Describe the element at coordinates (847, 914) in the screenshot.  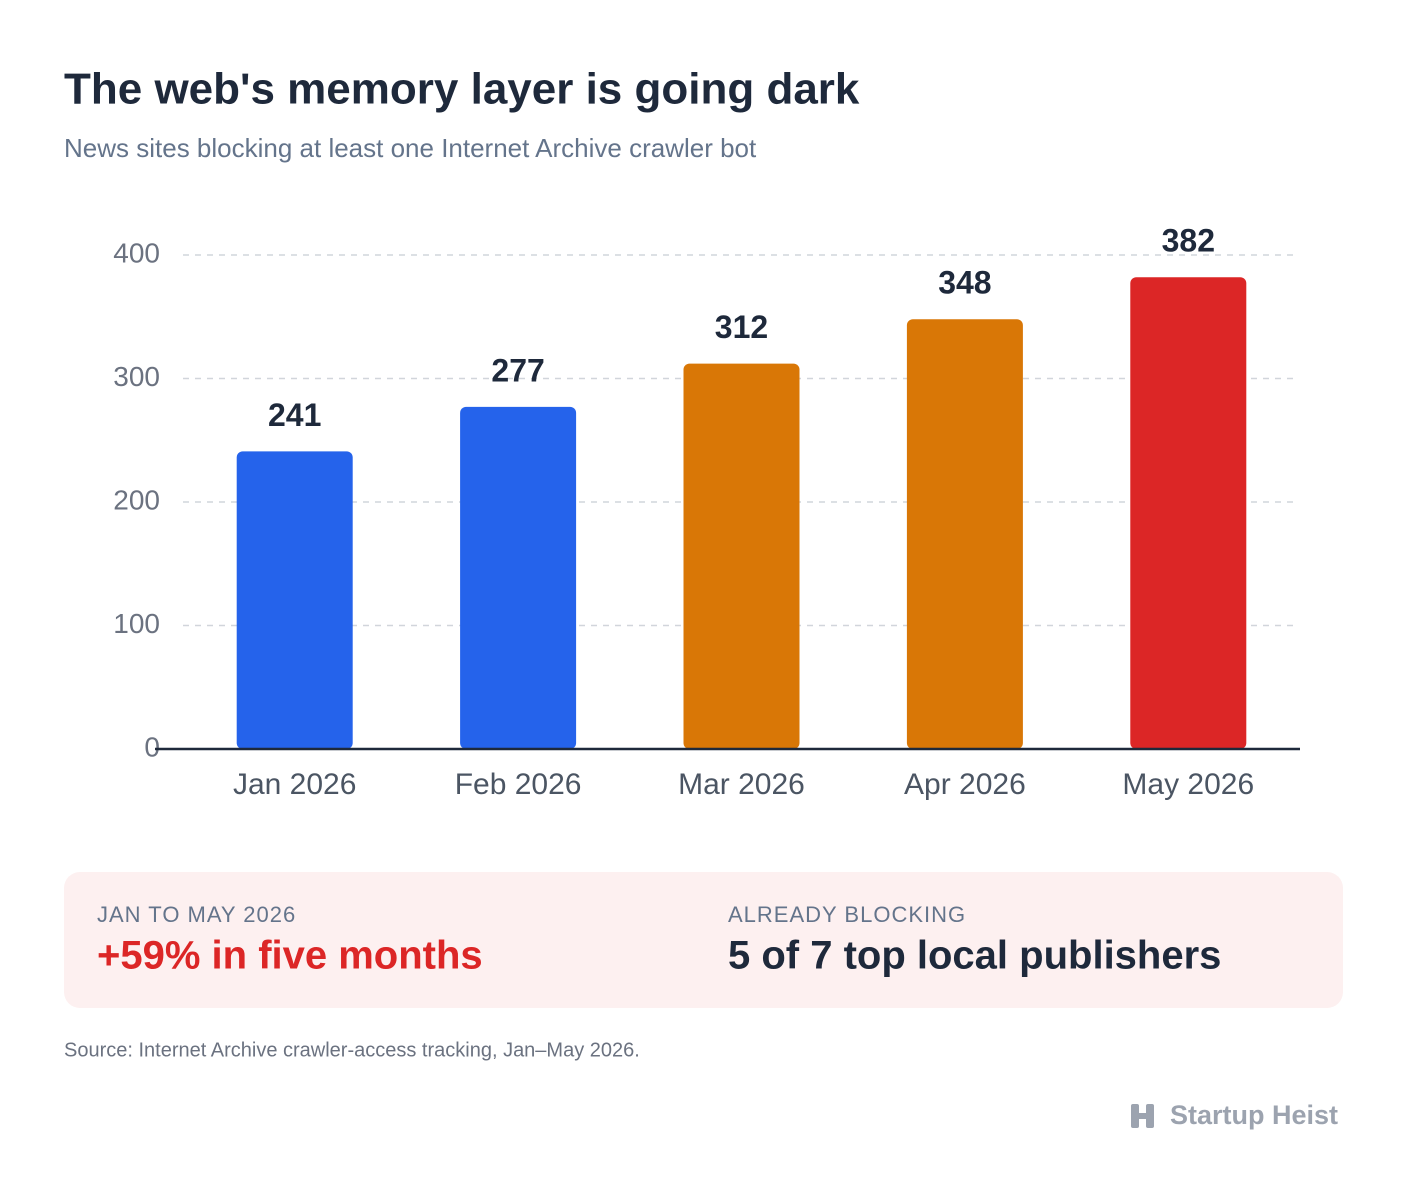
I see `callout-label: ALREADY BLOCKING` at that location.